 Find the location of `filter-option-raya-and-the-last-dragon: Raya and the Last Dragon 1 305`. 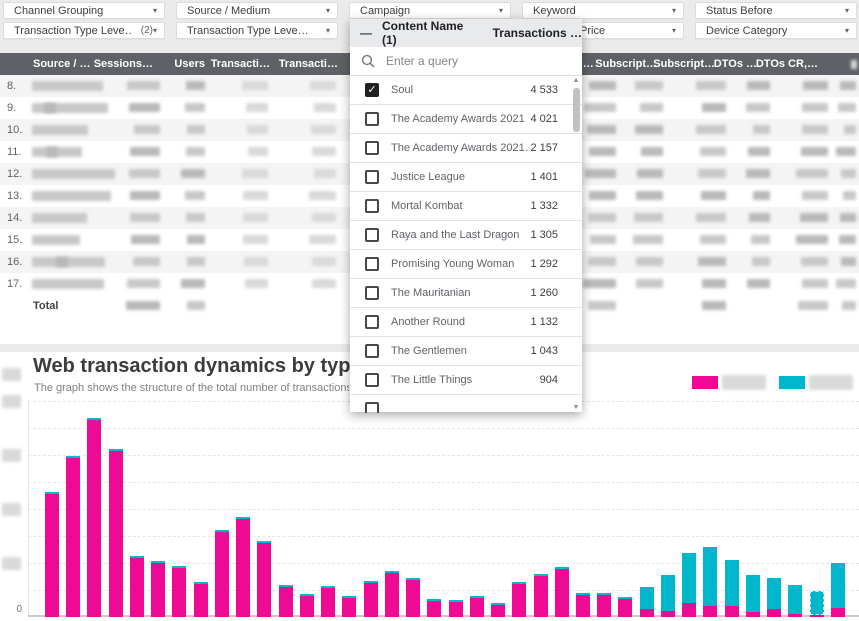

filter-option-raya-and-the-last-dragon: Raya and the Last Dragon 1 305 is located at coordinates (466, 235).